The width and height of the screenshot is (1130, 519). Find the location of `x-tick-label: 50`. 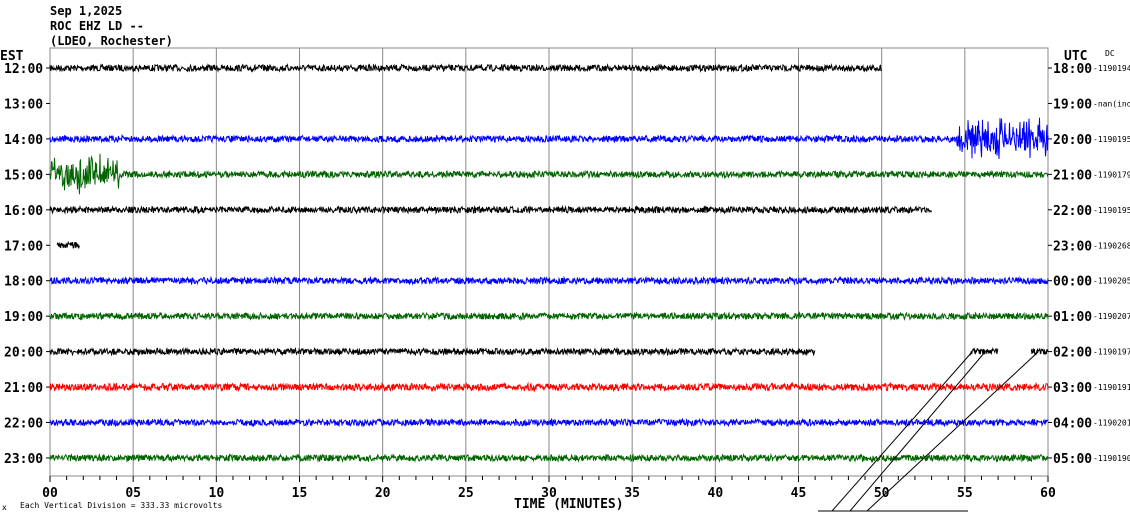

x-tick-label: 50 is located at coordinates (882, 493).